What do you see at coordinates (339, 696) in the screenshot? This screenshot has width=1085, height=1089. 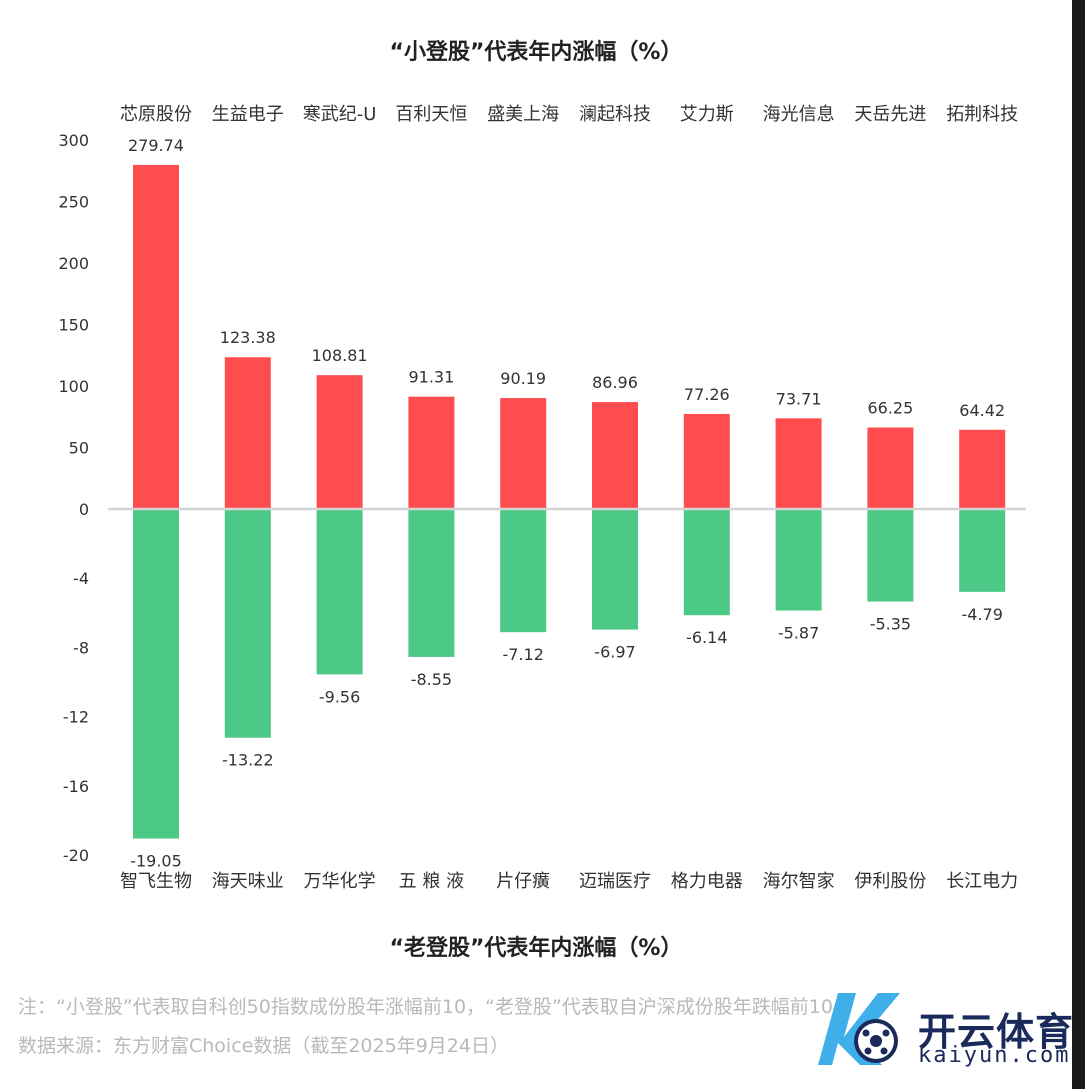 I see `data-label: -9.56` at bounding box center [339, 696].